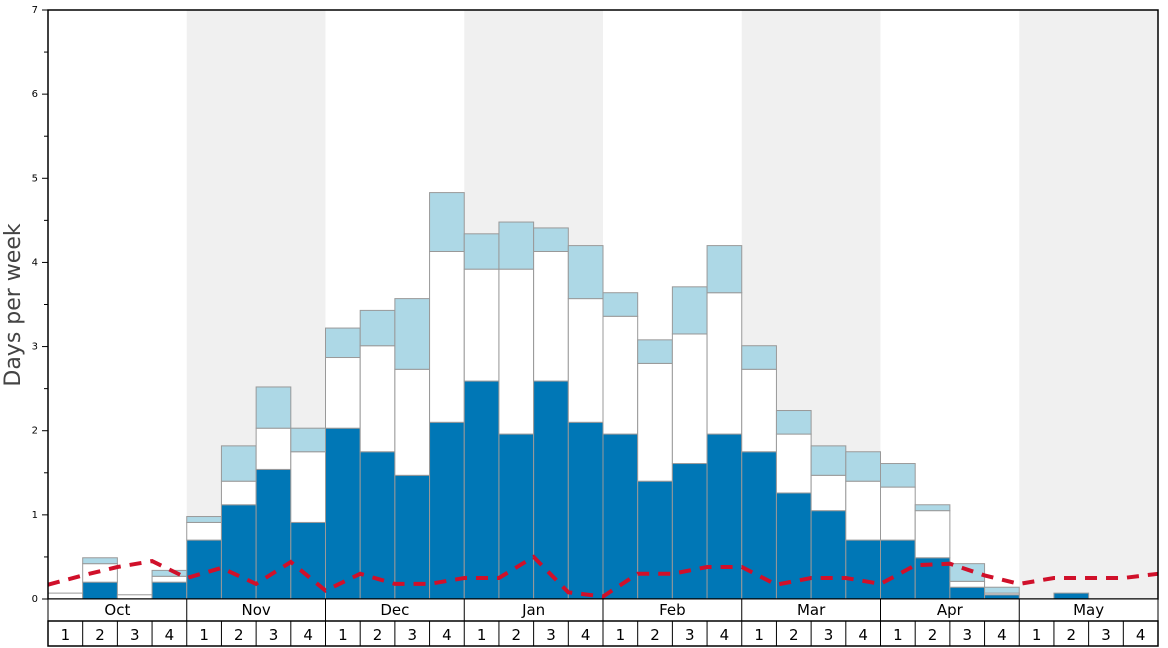 The image size is (1168, 648). Describe the element at coordinates (40, 305) in the screenshot. I see `y-axis: 0 1 2 3 4 5 6 7` at that location.